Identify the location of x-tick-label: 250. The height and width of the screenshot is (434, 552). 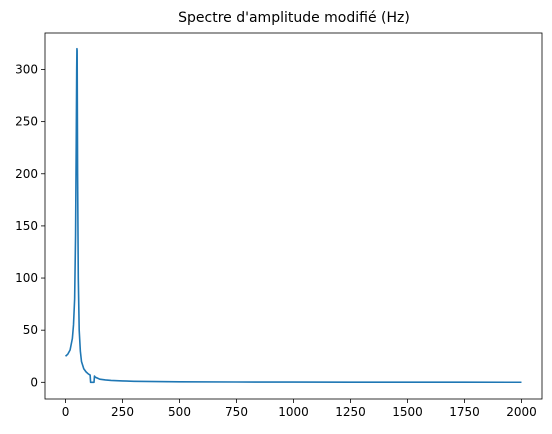
(122, 412).